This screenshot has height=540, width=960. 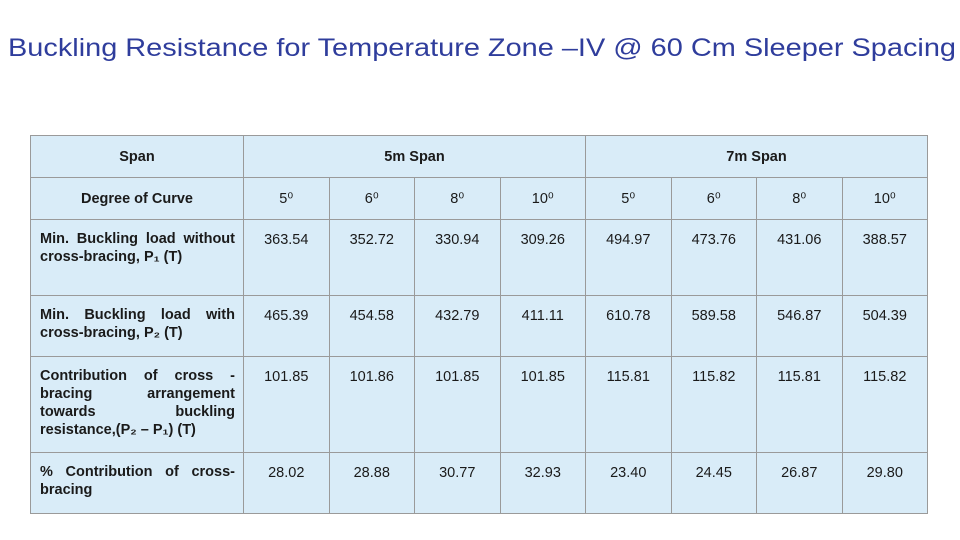 I want to click on cell: 431.06, so click(x=799, y=257).